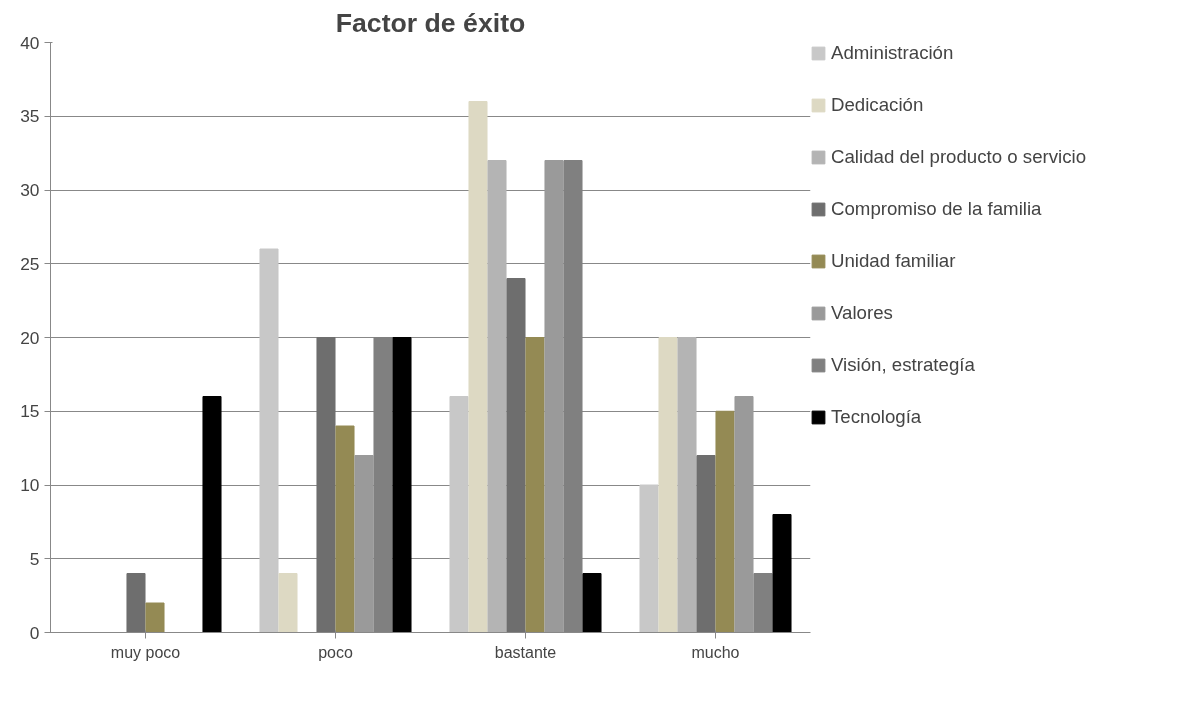  I want to click on legend-label: Dedicación, so click(877, 105).